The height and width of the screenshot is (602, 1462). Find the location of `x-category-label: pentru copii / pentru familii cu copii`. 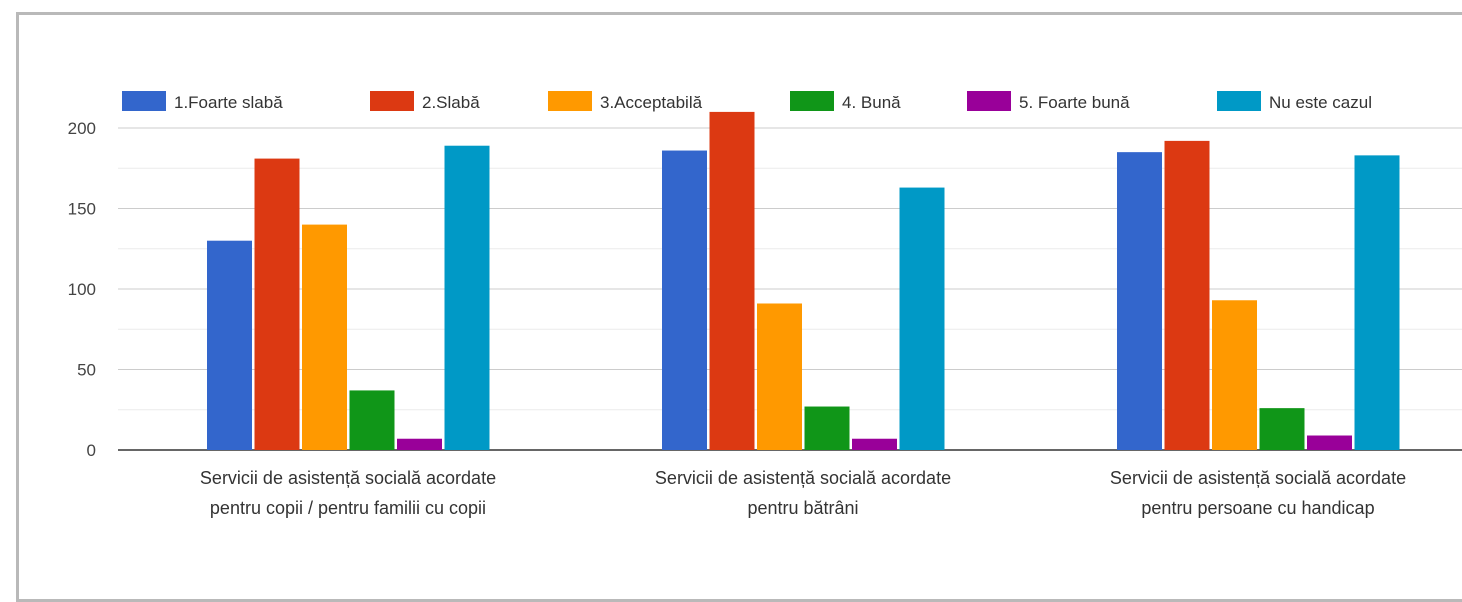

x-category-label: pentru copii / pentru familii cu copii is located at coordinates (348, 508).